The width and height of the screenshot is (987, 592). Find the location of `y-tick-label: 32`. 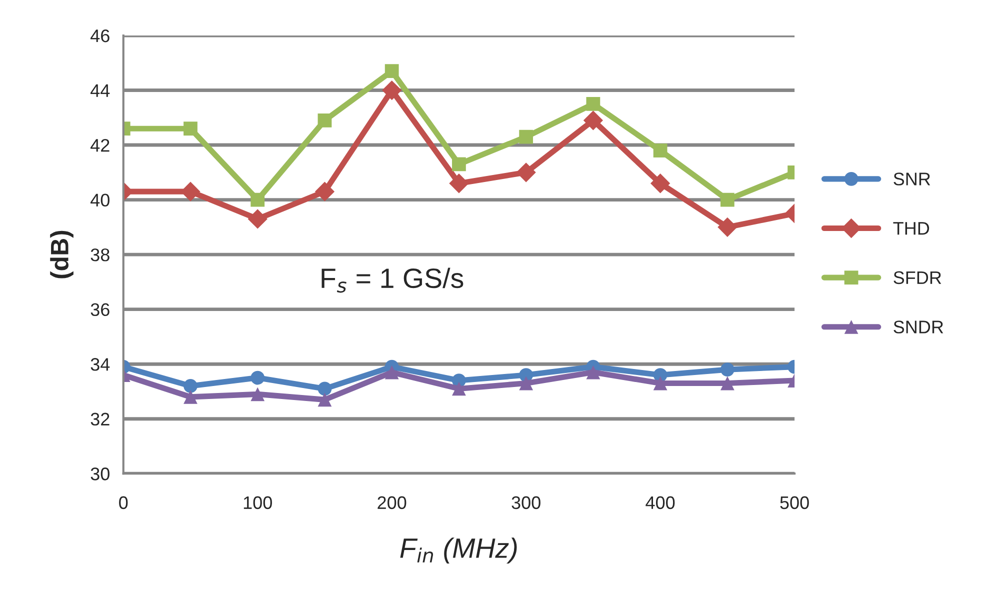

y-tick-label: 32 is located at coordinates (100, 419).